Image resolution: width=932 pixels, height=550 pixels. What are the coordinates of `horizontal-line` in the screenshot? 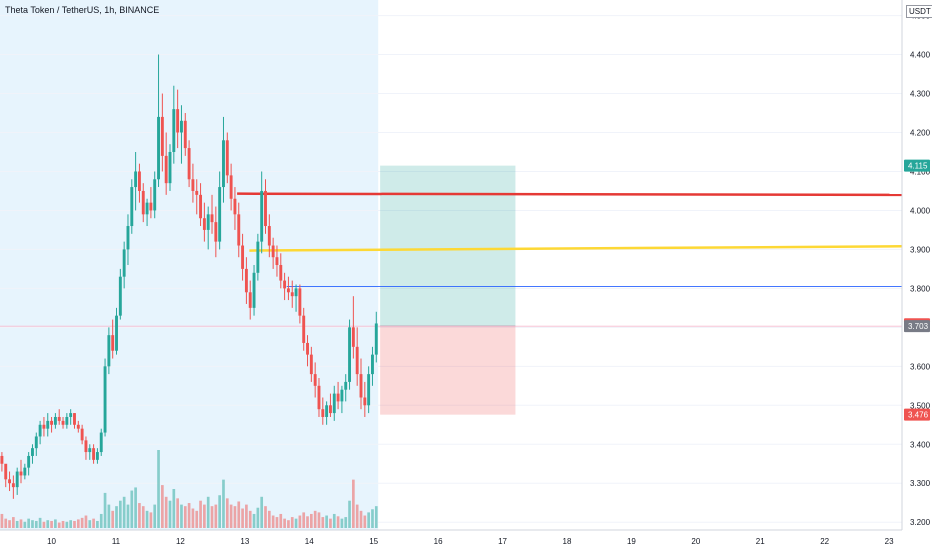 It's located at (576, 248).